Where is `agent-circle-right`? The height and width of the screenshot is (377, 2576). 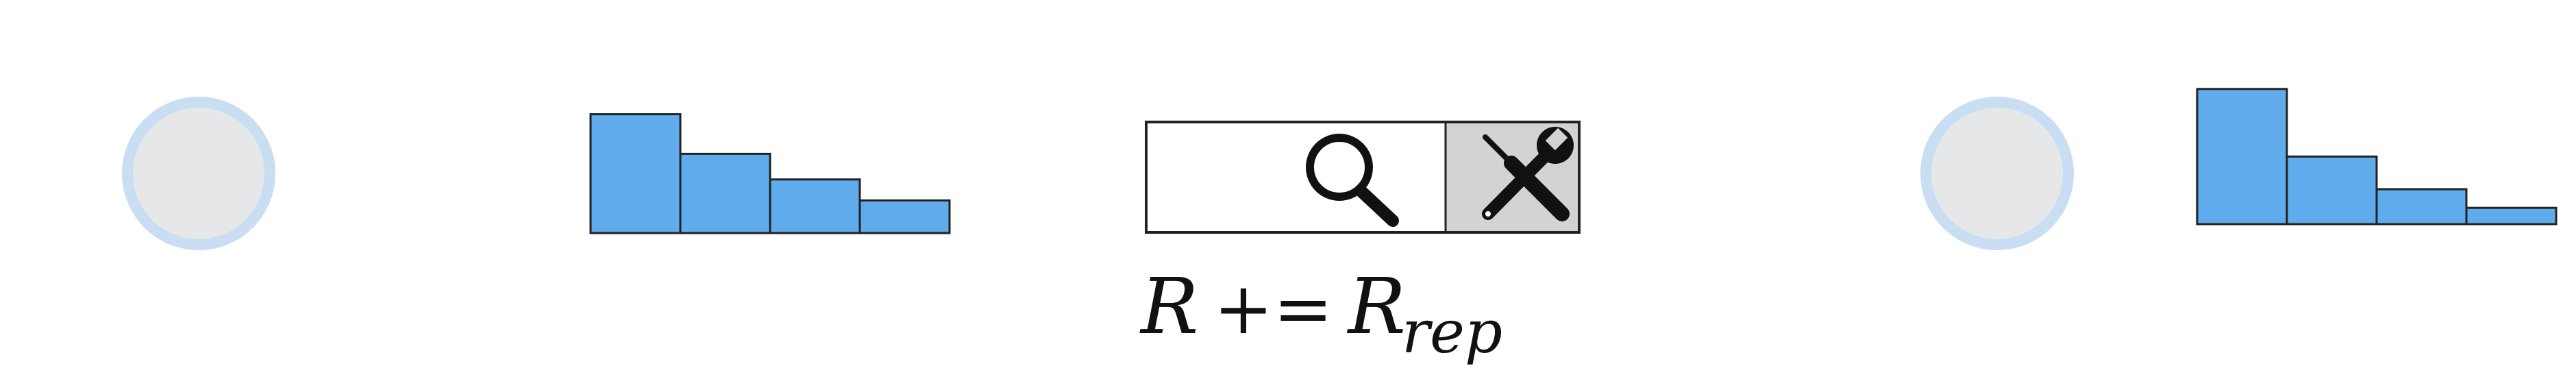
agent-circle-right is located at coordinates (1997, 173).